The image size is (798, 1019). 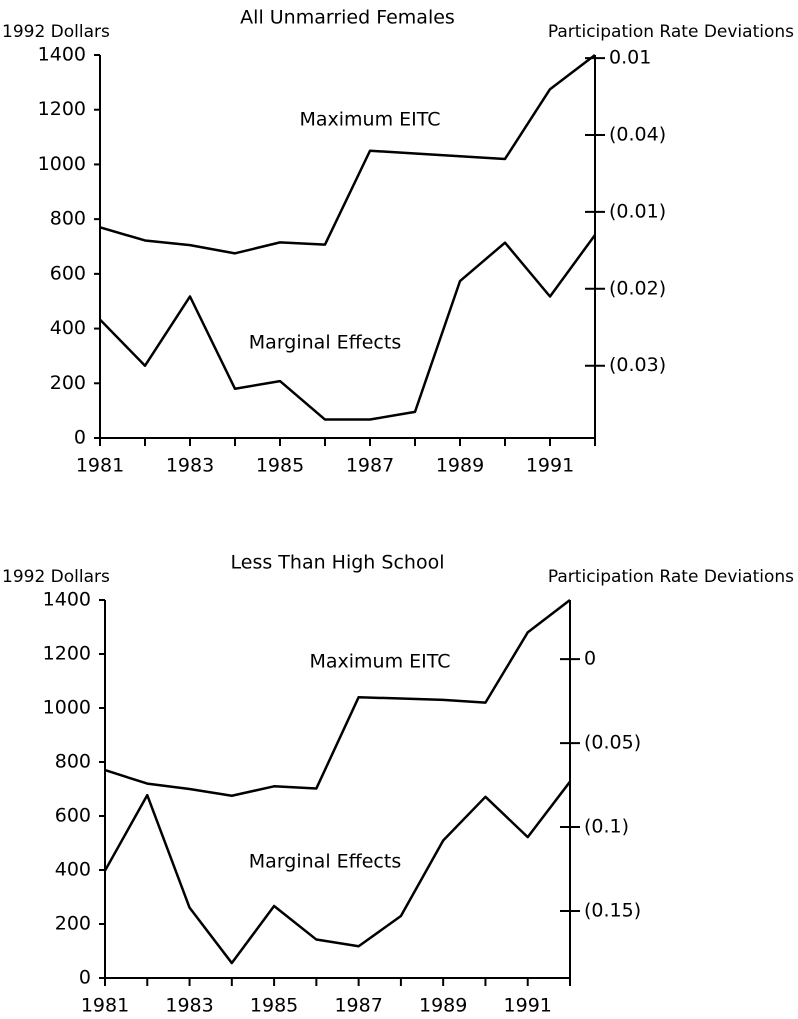 I want to click on y2-tick-label: (0.05), so click(x=612, y=743).